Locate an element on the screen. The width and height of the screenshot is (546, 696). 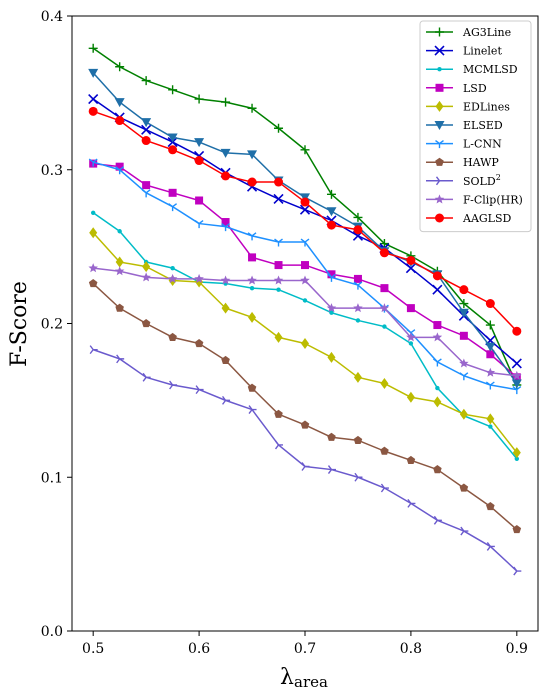
legend-entry-lsd: LSD is located at coordinates (456, 88).